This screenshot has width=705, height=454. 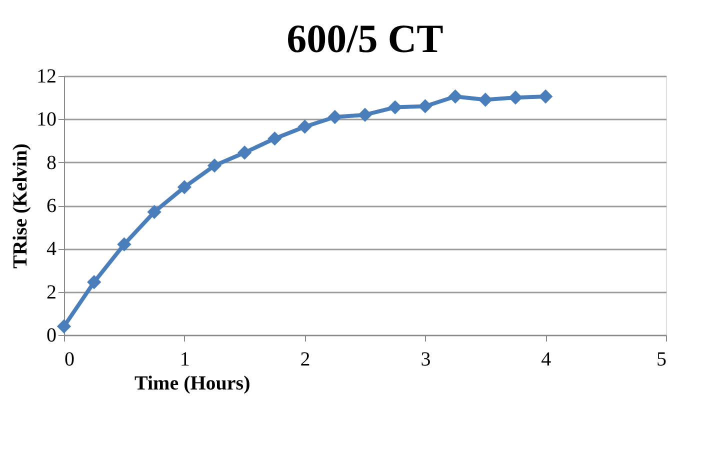 What do you see at coordinates (51, 292) in the screenshot?
I see `y-tick-label: 2` at bounding box center [51, 292].